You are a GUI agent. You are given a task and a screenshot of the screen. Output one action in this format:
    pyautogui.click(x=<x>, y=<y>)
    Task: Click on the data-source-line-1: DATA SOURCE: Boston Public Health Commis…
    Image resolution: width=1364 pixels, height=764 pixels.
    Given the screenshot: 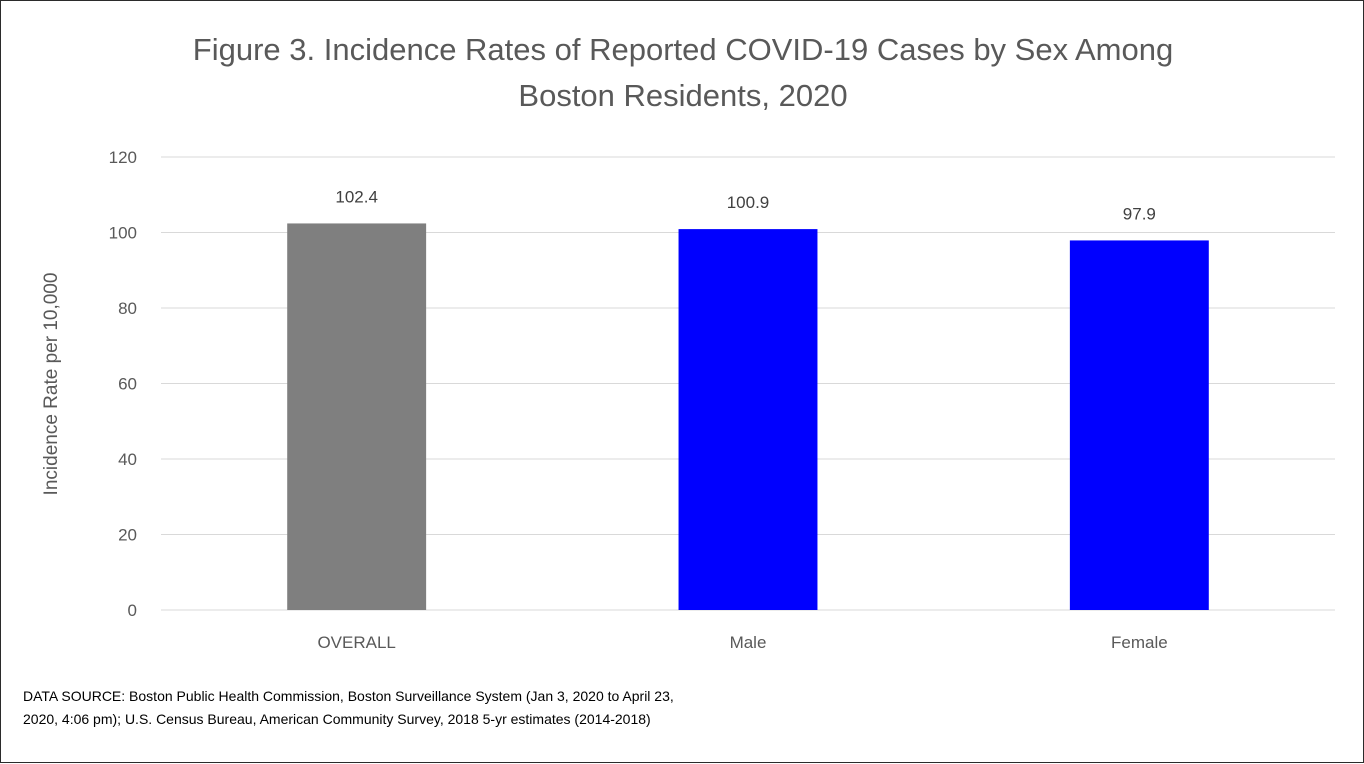 What is the action you would take?
    pyautogui.click(x=348, y=696)
    